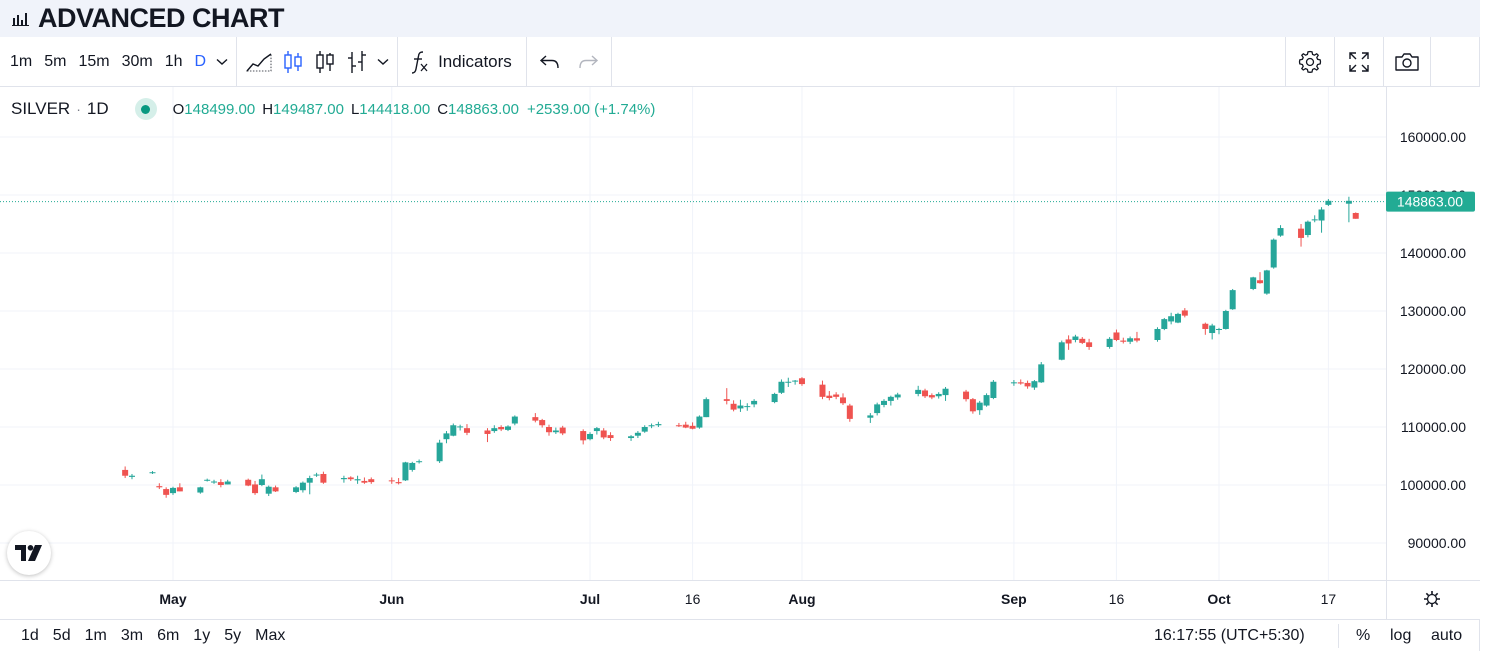 The height and width of the screenshot is (651, 1485). I want to click on last-price-tag, so click(1430, 201).